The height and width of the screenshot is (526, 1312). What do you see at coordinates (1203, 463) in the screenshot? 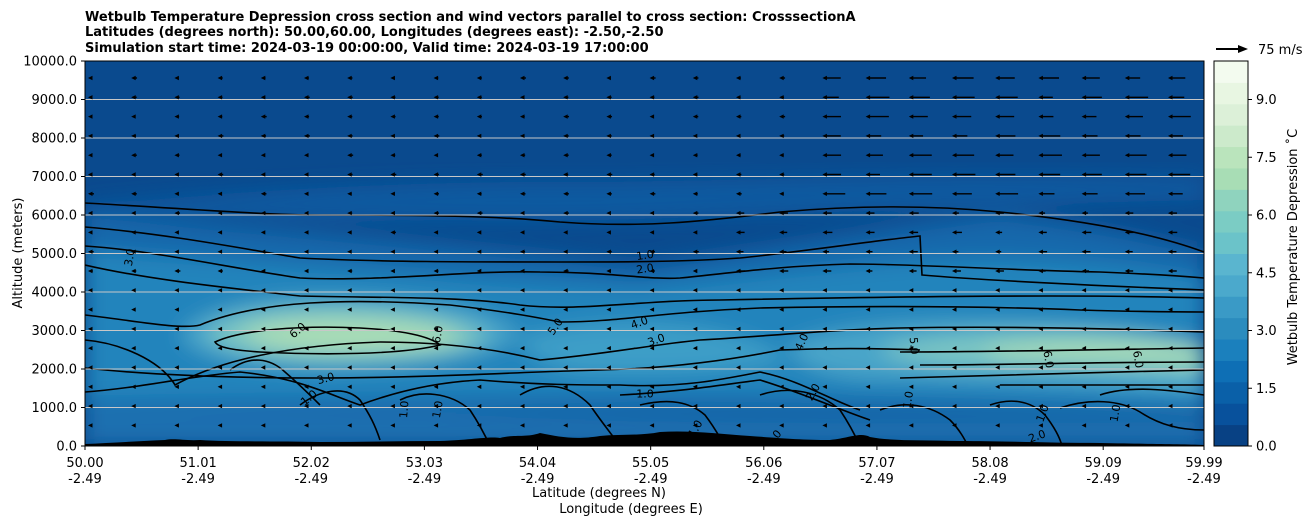
I see `x-tick-label-latitude: 59.99` at bounding box center [1203, 463].